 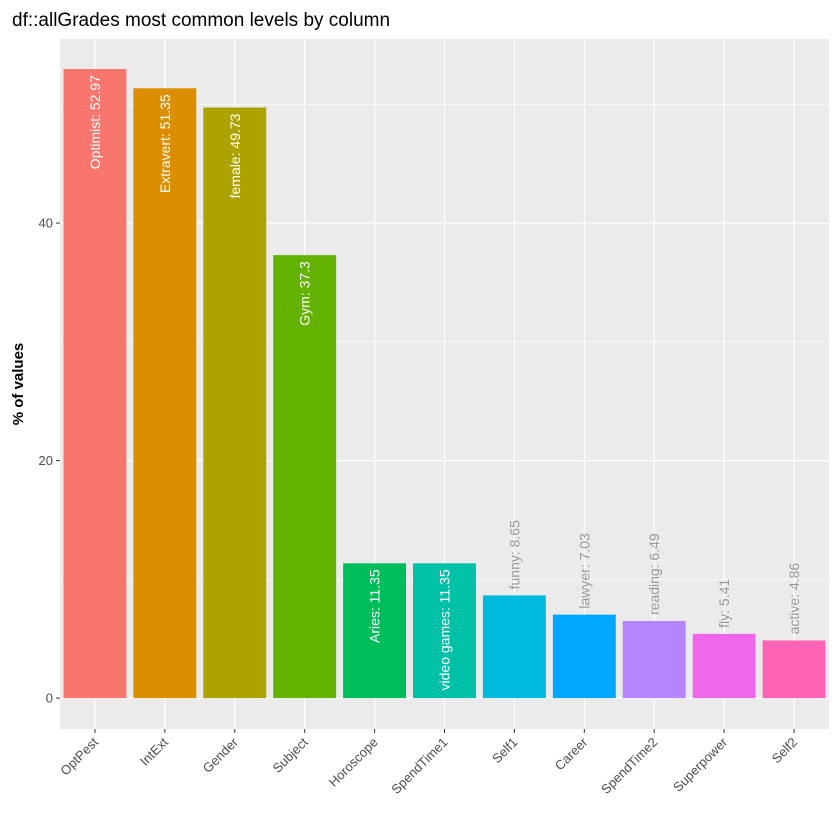 I want to click on y-axis: 0 20 40, so click(x=49, y=461).